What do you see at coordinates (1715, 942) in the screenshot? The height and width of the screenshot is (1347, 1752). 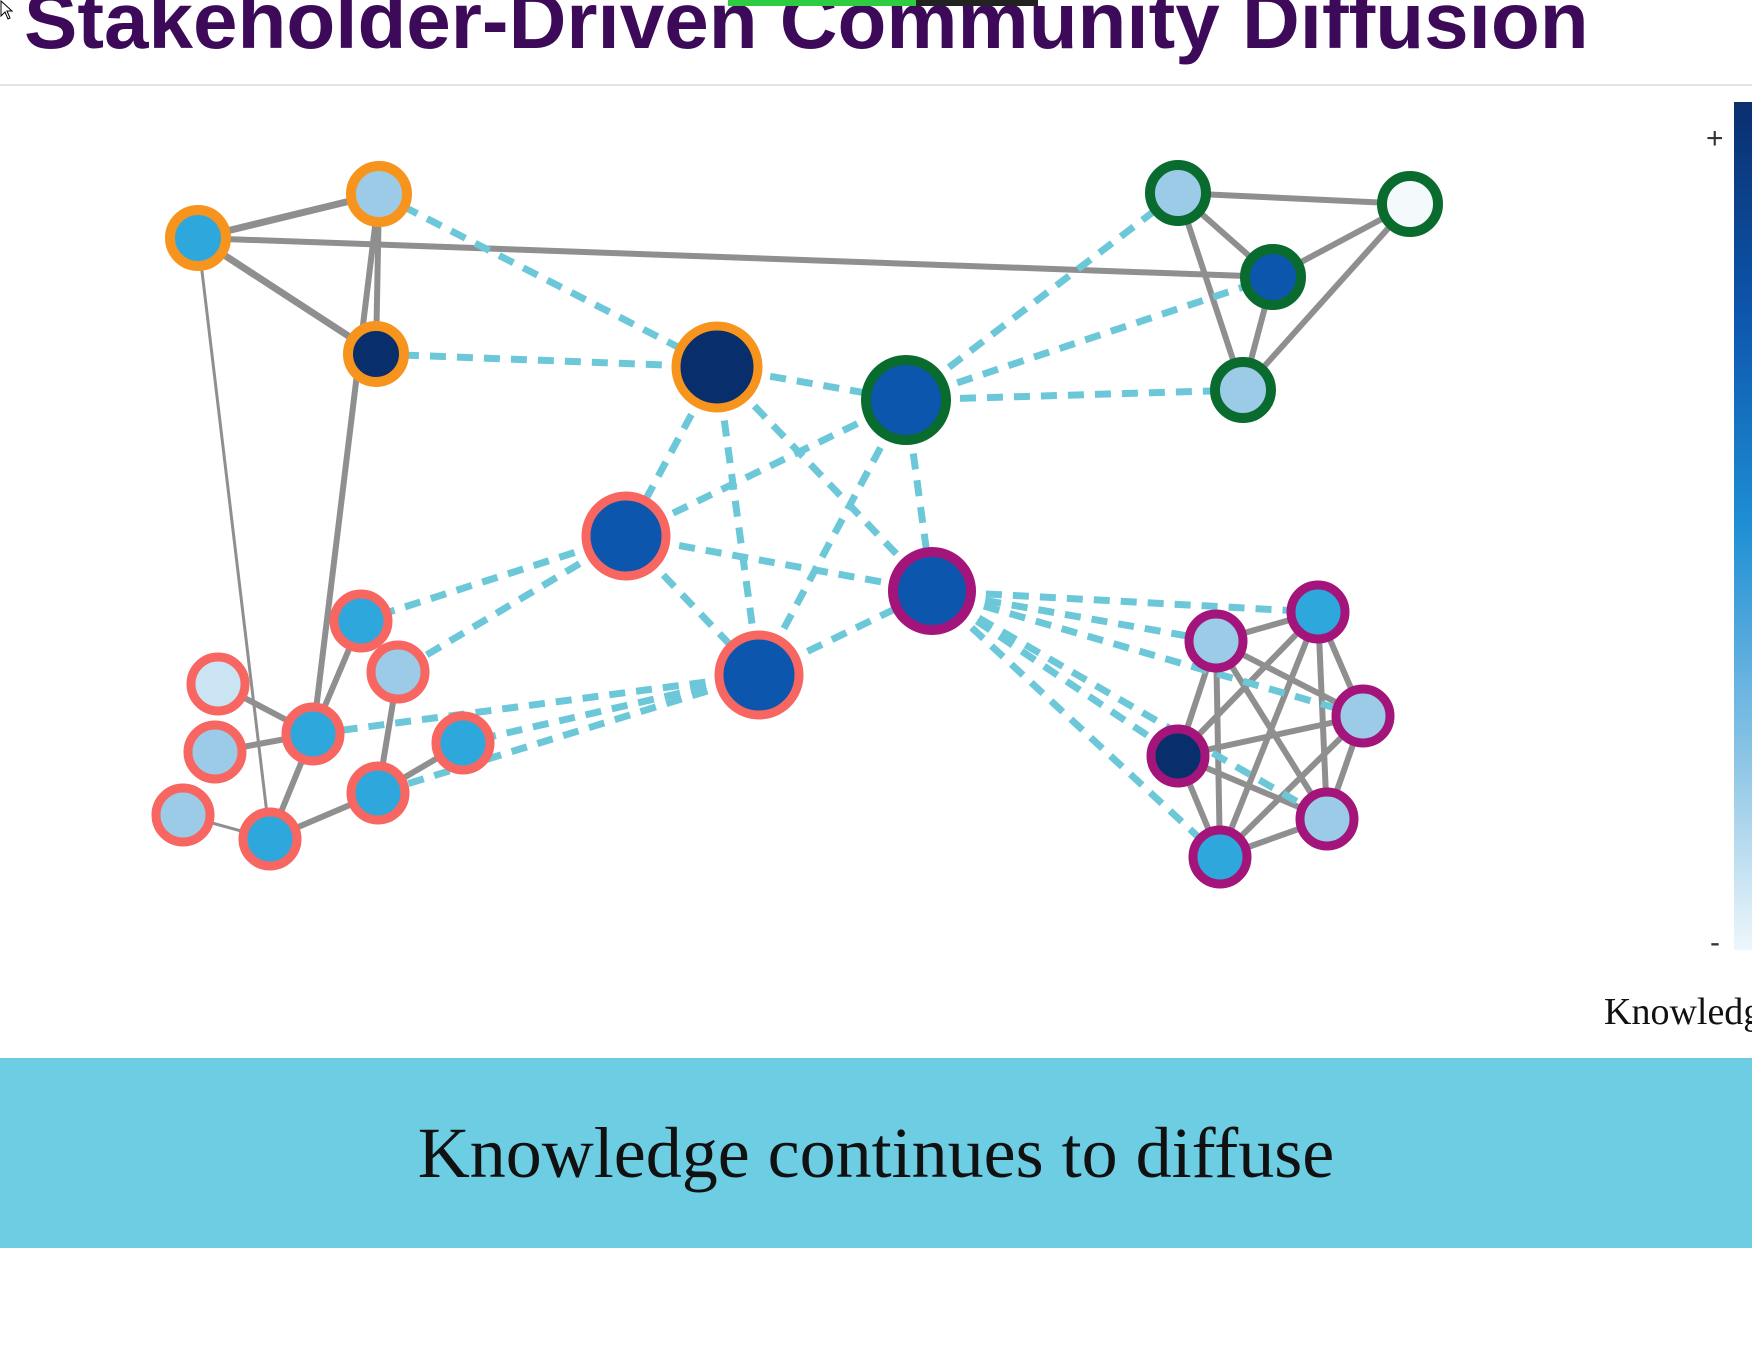 I see `colorbar-min-label: -` at bounding box center [1715, 942].